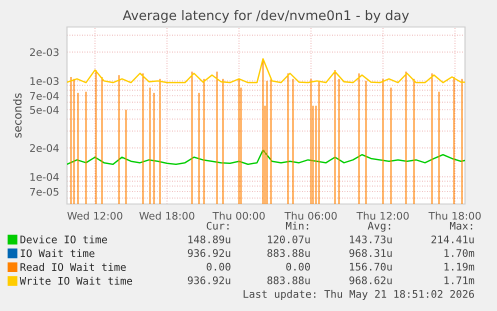 The height and width of the screenshot is (311, 497). What do you see at coordinates (44, 192) in the screenshot?
I see `y-tick-label: 7e-05` at bounding box center [44, 192].